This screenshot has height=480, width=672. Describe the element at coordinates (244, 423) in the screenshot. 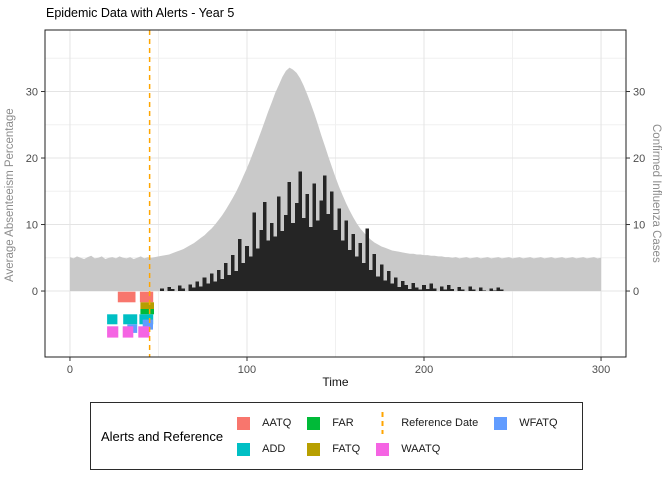

I see `legend-key-aatq-icon` at that location.